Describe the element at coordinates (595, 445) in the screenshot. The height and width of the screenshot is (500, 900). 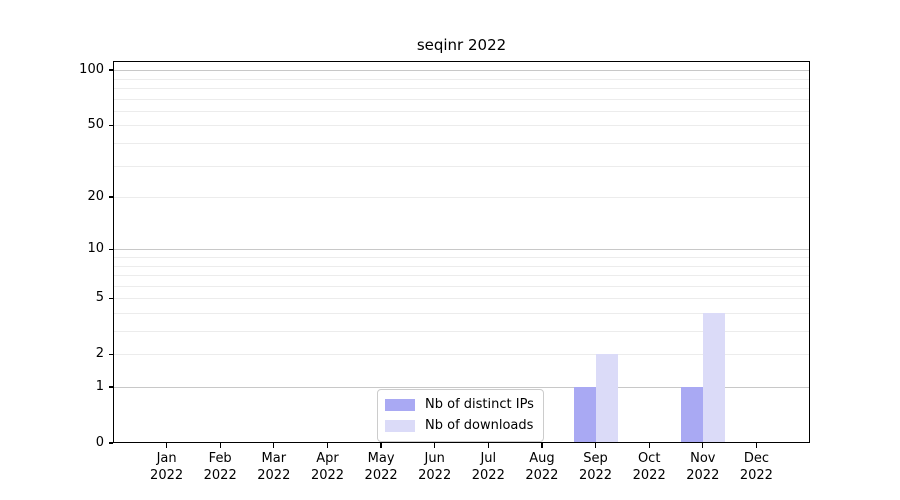
I see `x-tick-mark-sep` at that location.